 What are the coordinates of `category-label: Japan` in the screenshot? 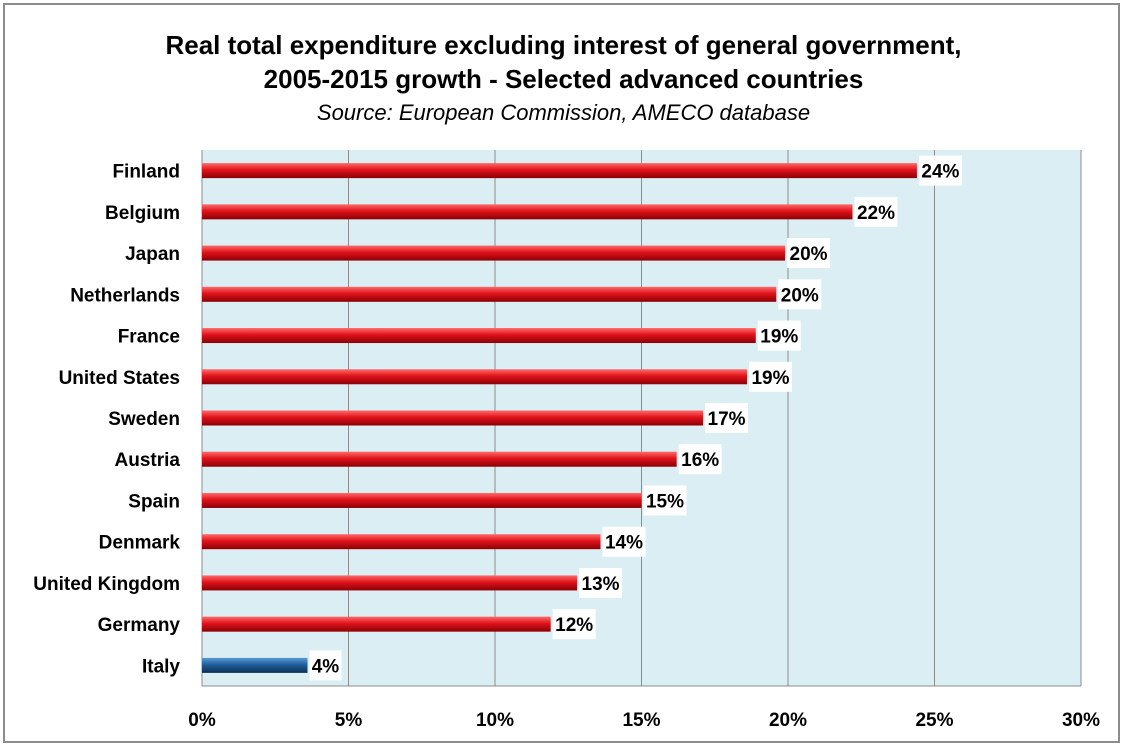 It's located at (152, 254).